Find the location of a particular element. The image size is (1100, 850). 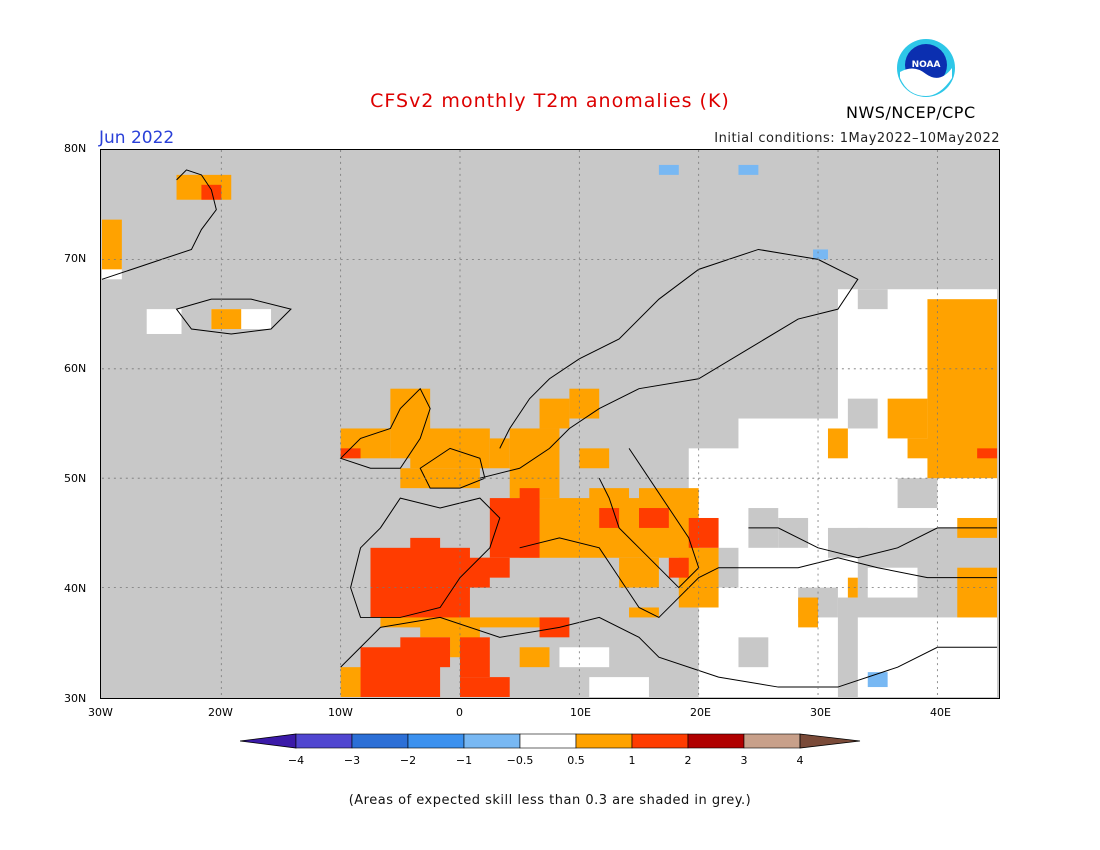

color-legend: −4 −3 −2 −1 −0.5 0.5 1 2 3 4 is located at coordinates (550, 750).